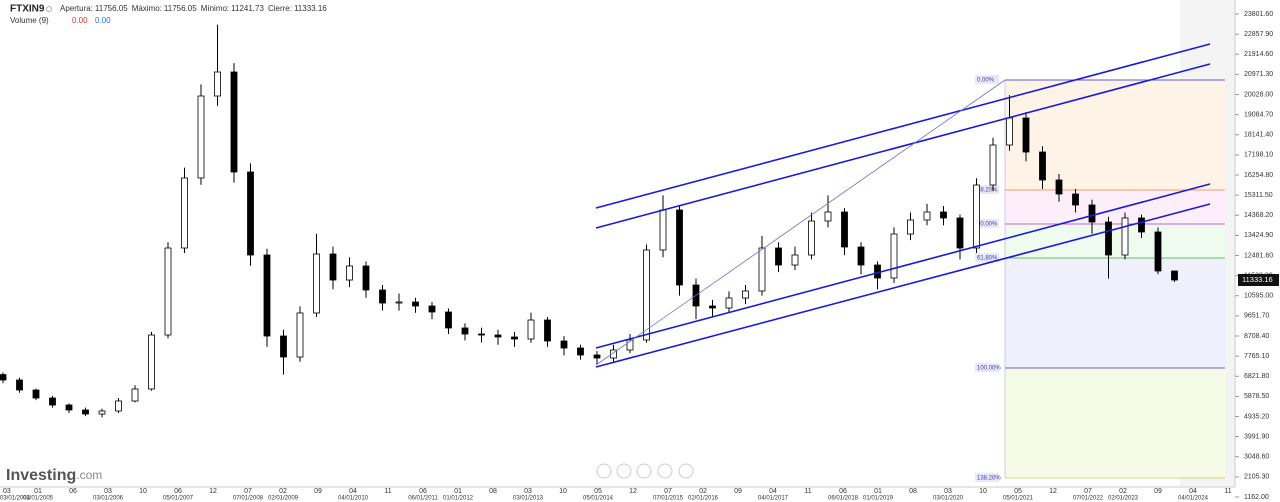 The width and height of the screenshot is (1280, 502). What do you see at coordinates (215, 8) in the screenshot?
I see `quote-label: Mínimo:` at bounding box center [215, 8].